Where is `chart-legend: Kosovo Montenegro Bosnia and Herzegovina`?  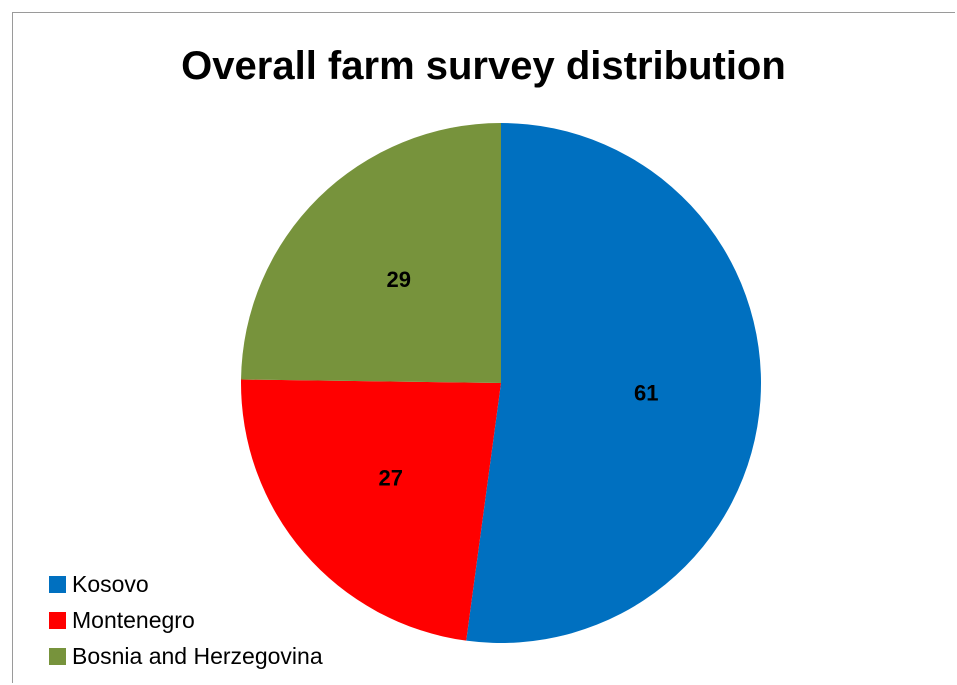 chart-legend: Kosovo Montenegro Bosnia and Herzegovina is located at coordinates (186, 620).